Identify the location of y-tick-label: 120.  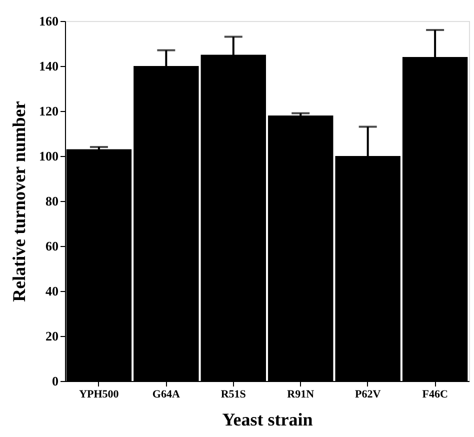
(48, 111).